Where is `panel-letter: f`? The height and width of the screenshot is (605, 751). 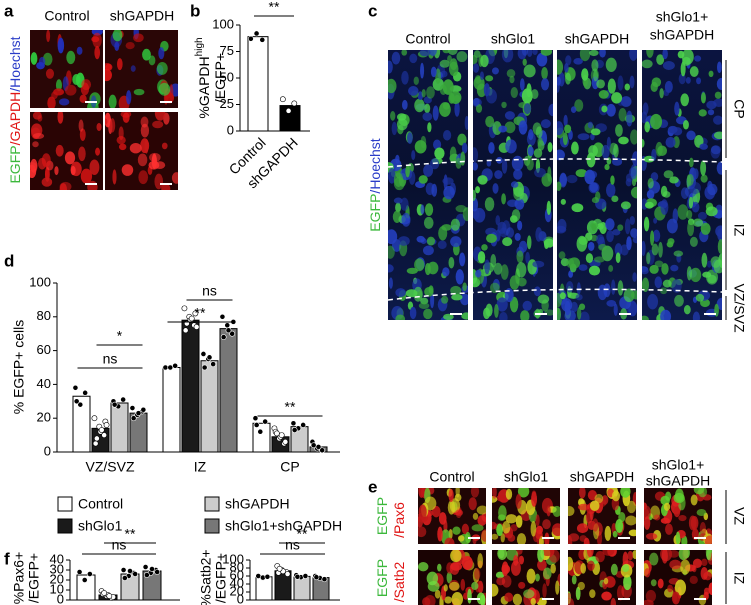
panel-letter: f is located at coordinates (7, 558).